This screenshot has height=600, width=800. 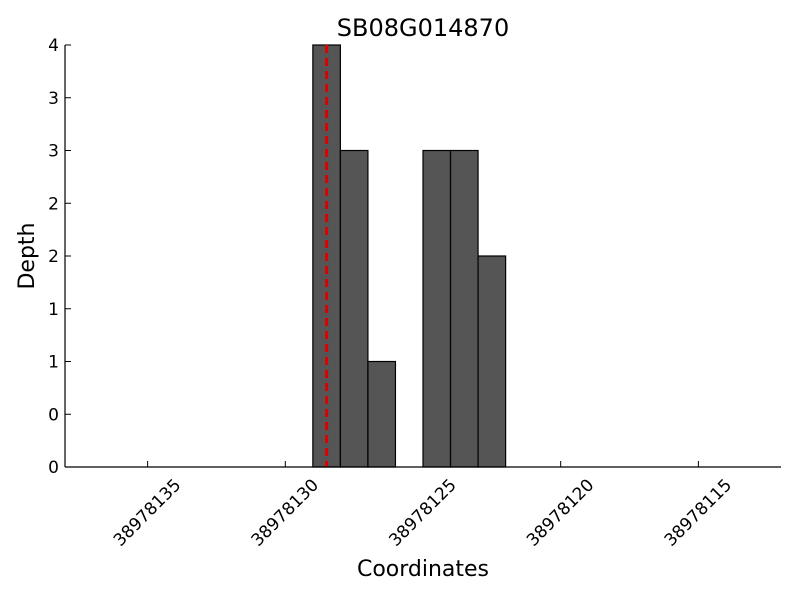 What do you see at coordinates (27, 255) in the screenshot?
I see `y-axis-label: Depth` at bounding box center [27, 255].